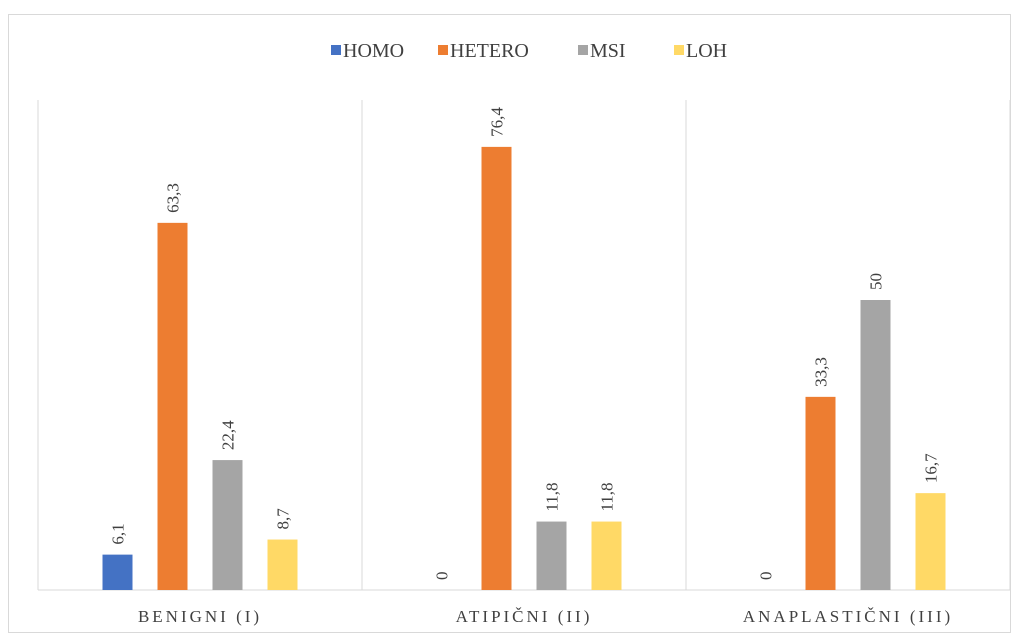  I want to click on legend-label-hetero: HETERO, so click(489, 51).